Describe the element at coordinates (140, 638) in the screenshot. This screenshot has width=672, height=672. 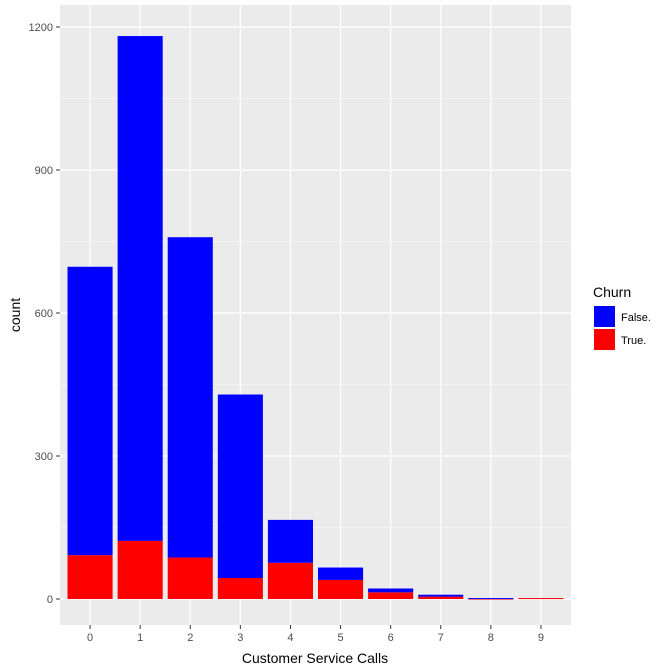
I see `x-tick-label: 1` at that location.